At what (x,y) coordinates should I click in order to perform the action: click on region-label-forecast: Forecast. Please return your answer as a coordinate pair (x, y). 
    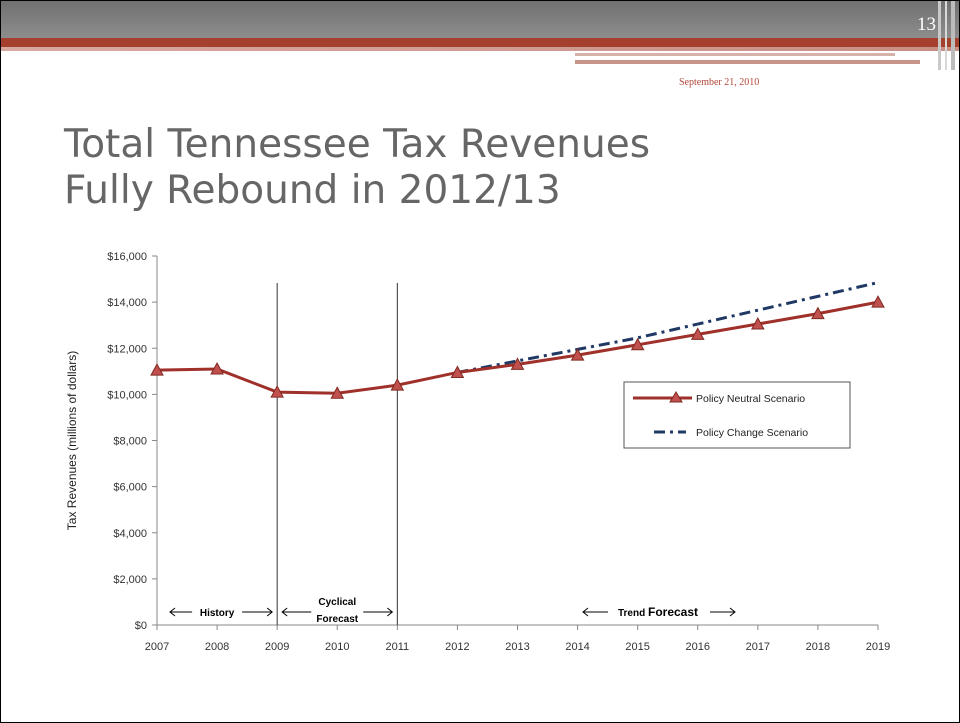
    Looking at the image, I should click on (337, 619).